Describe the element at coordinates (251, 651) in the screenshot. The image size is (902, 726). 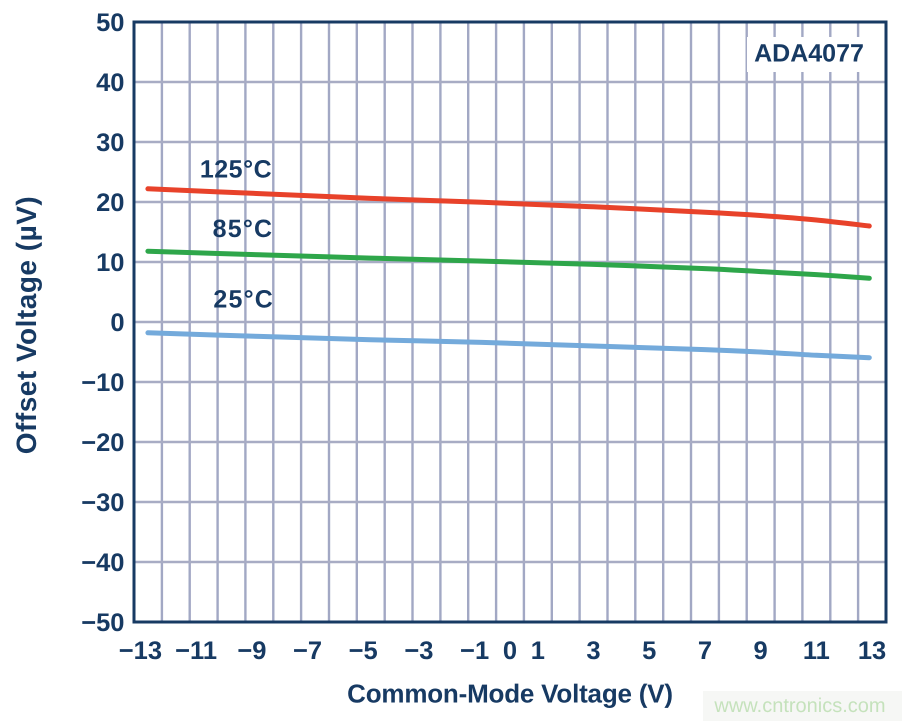
I see `svg-text: −9` at that location.